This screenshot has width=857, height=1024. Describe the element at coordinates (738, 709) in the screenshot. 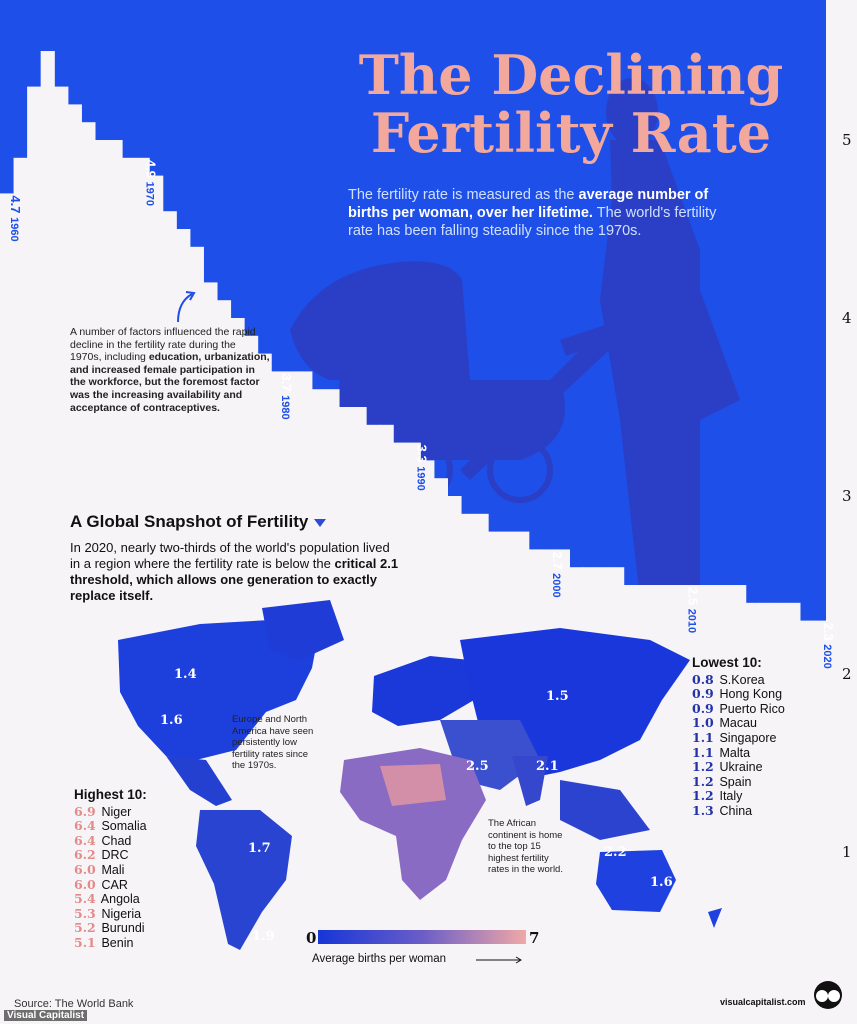

I see `lowest-item: 0.9 Puerto Rico` at that location.